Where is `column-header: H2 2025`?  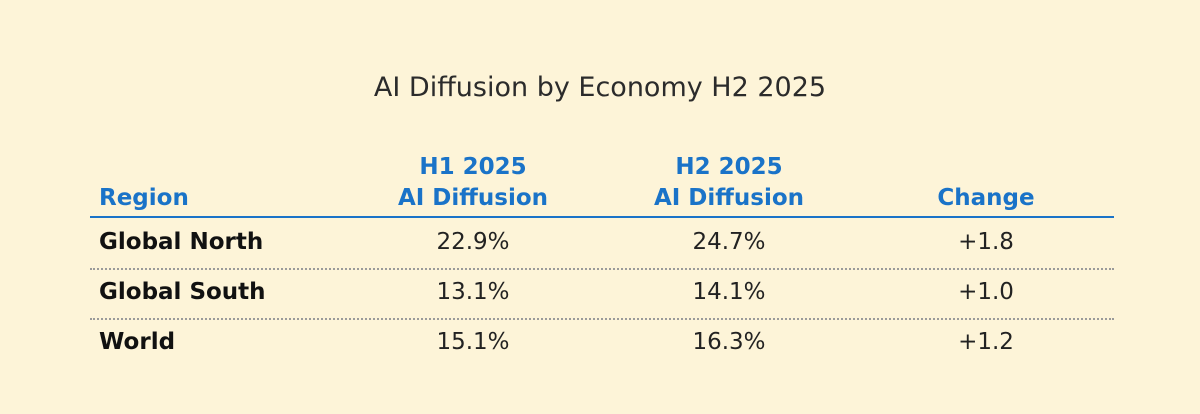
column-header: H2 2025 is located at coordinates (729, 167).